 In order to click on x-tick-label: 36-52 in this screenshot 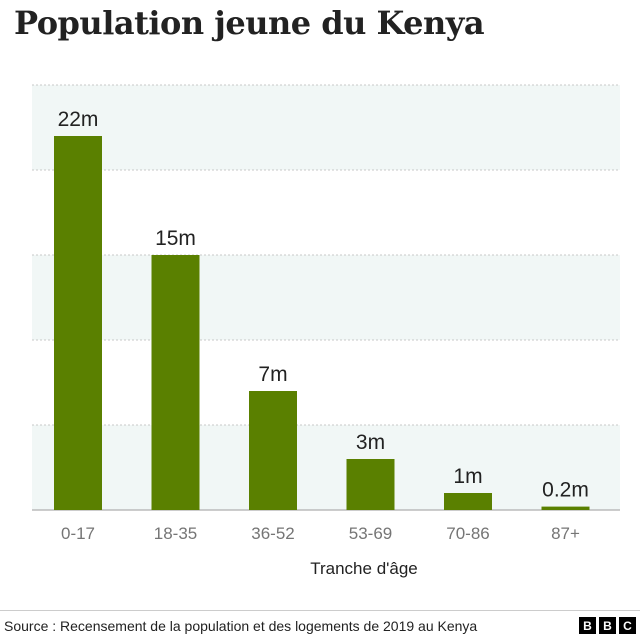, I will do `click(272, 533)`.